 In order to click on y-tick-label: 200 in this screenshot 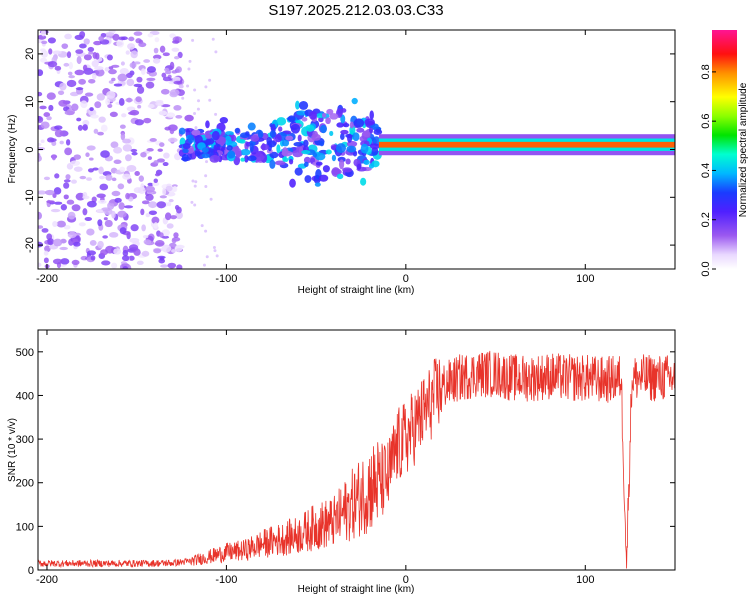, I will do `click(25, 484)`.